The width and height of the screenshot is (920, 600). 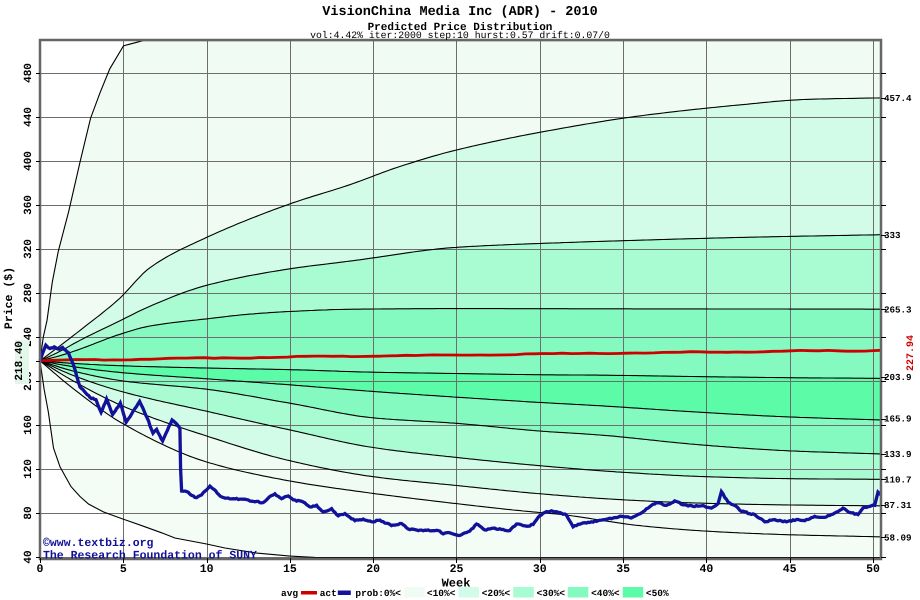 What do you see at coordinates (898, 454) in the screenshot?
I see `svg-text: 133.9` at bounding box center [898, 454].